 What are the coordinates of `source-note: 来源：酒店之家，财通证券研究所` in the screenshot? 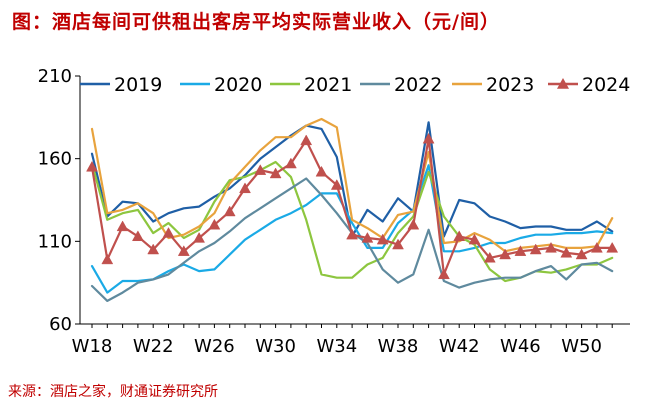 It's located at (113, 392).